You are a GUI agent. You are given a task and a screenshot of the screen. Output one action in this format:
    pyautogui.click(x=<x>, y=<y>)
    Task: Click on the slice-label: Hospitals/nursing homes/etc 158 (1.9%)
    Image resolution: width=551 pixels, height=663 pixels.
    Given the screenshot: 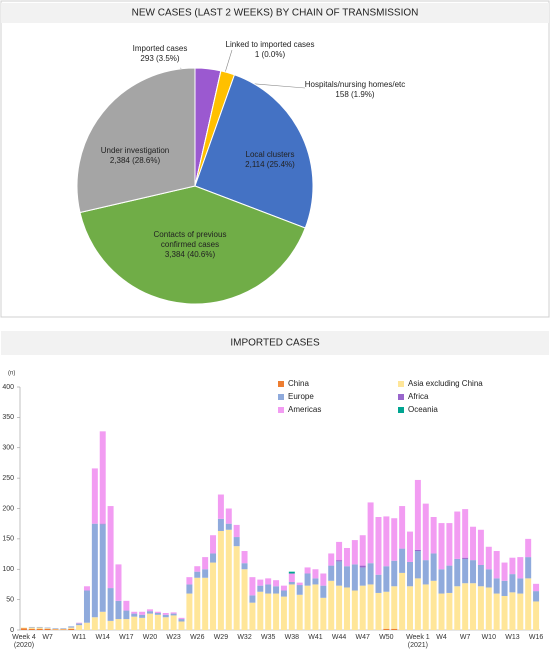 What is the action you would take?
    pyautogui.click(x=355, y=90)
    